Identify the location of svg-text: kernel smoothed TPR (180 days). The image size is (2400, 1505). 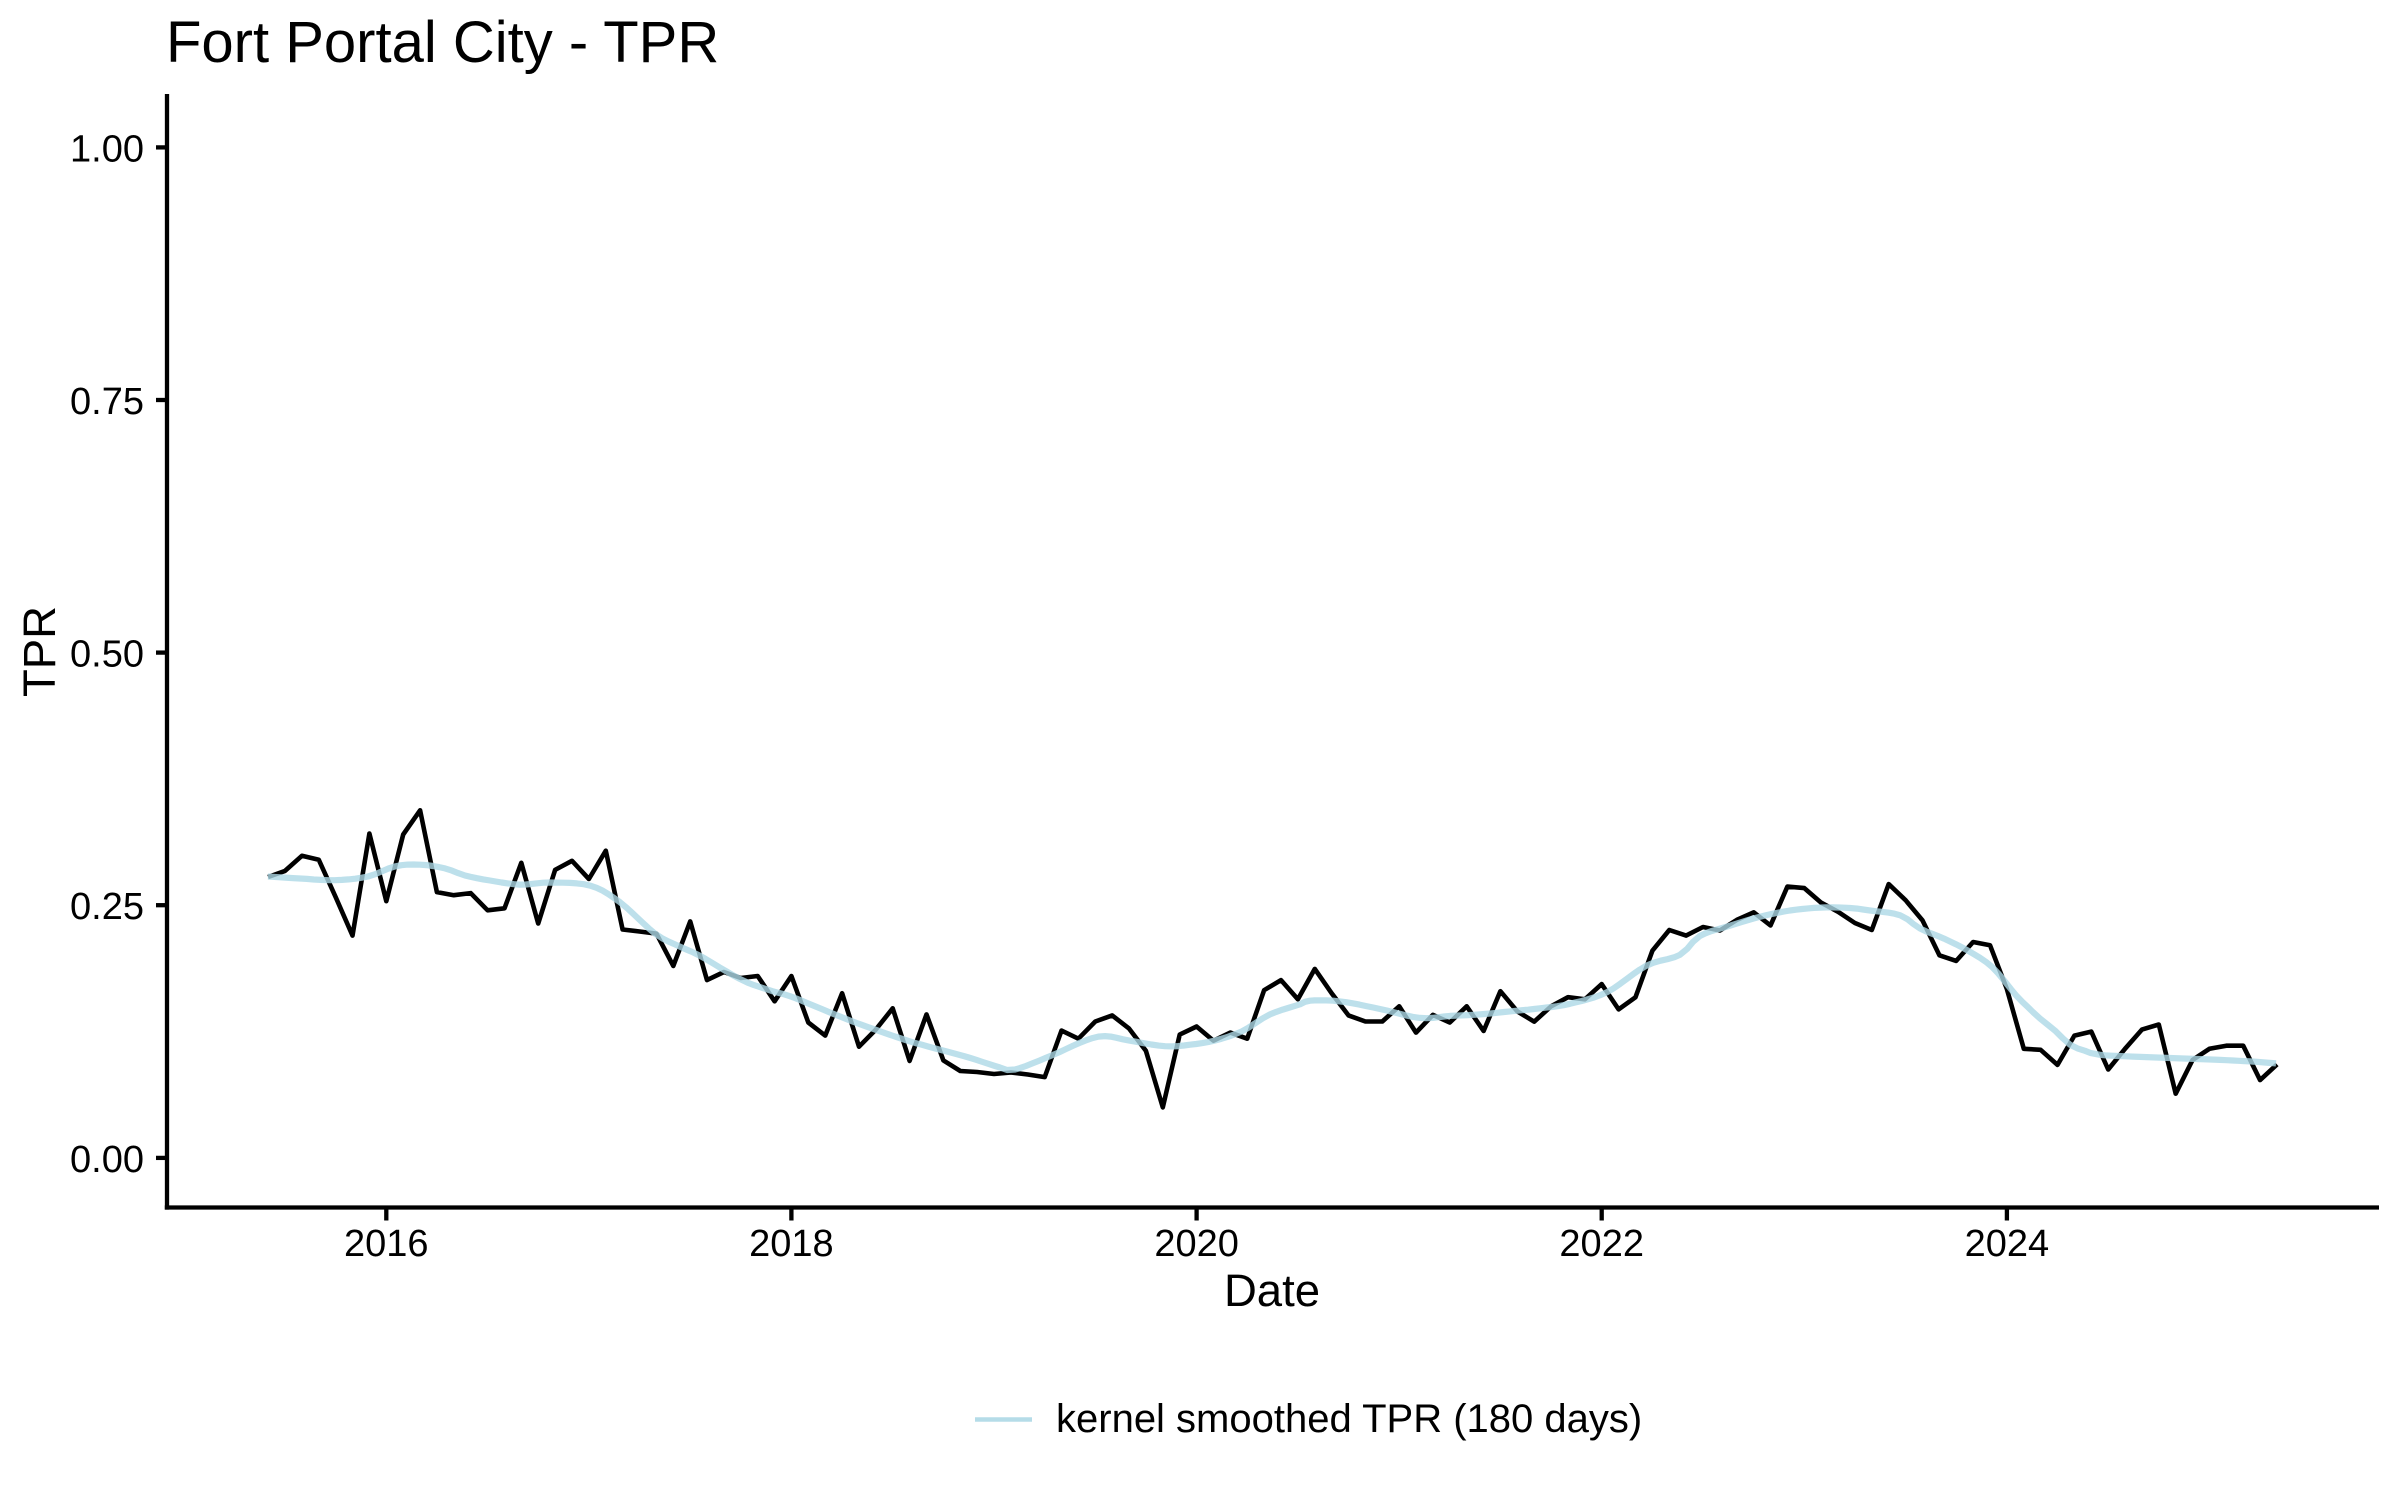
(1349, 1419).